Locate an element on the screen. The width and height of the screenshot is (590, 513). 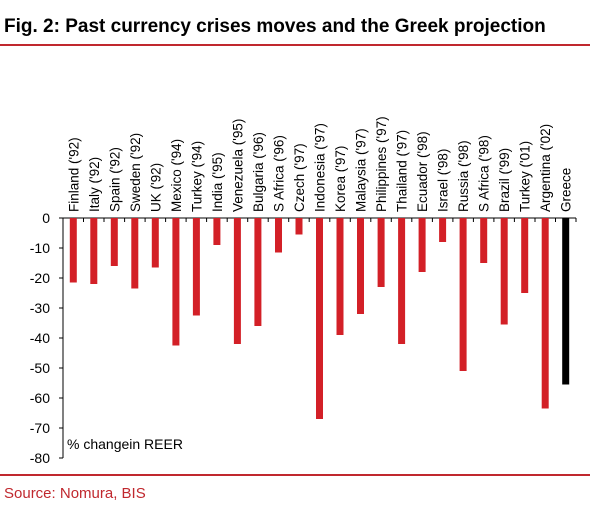
y-tick-label: -80 is located at coordinates (40, 458).